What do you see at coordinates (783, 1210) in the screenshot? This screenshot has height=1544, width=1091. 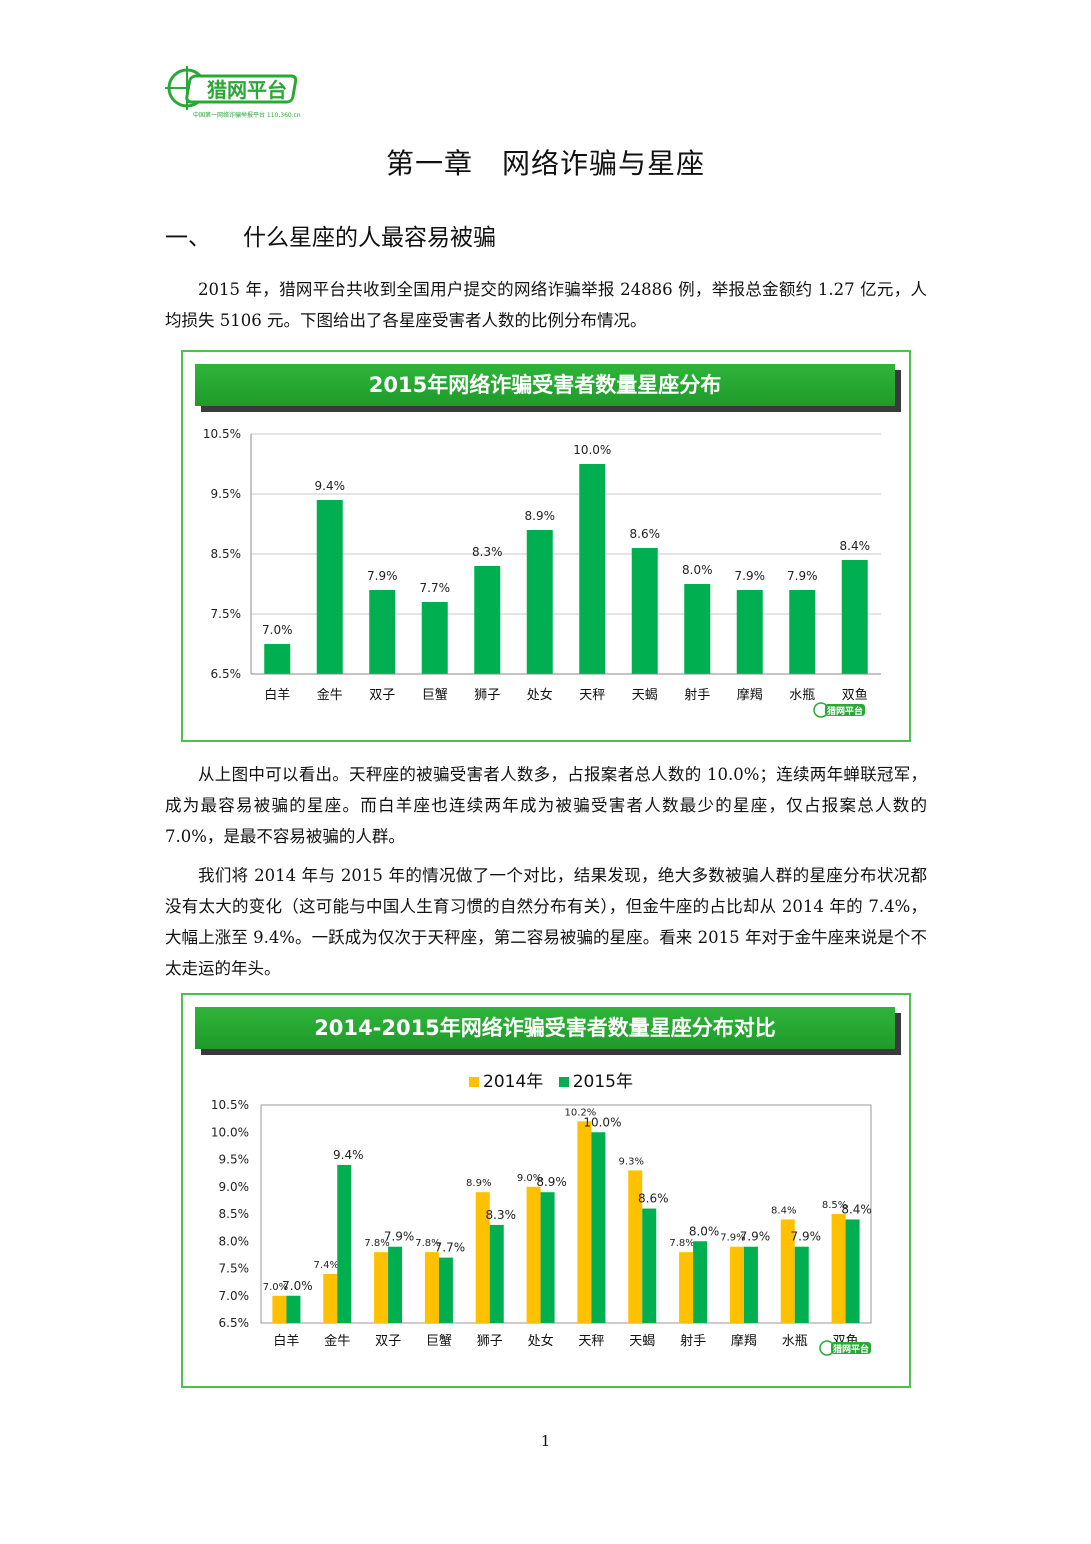 I see `data-label-2014: 8.4%` at bounding box center [783, 1210].